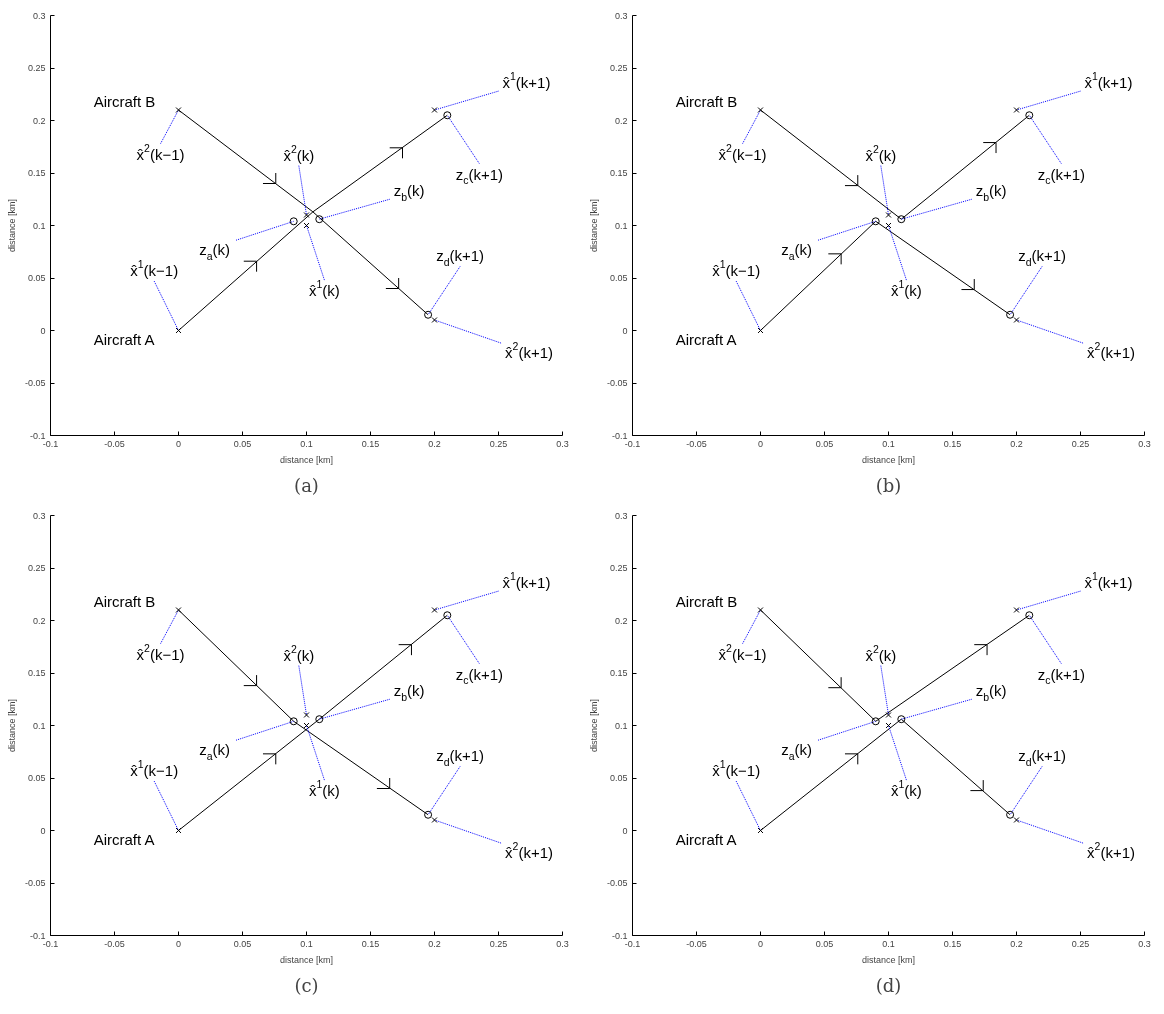 This screenshot has height=1014, width=1164. Describe the element at coordinates (306, 985) in the screenshot. I see `text: (c)` at that location.